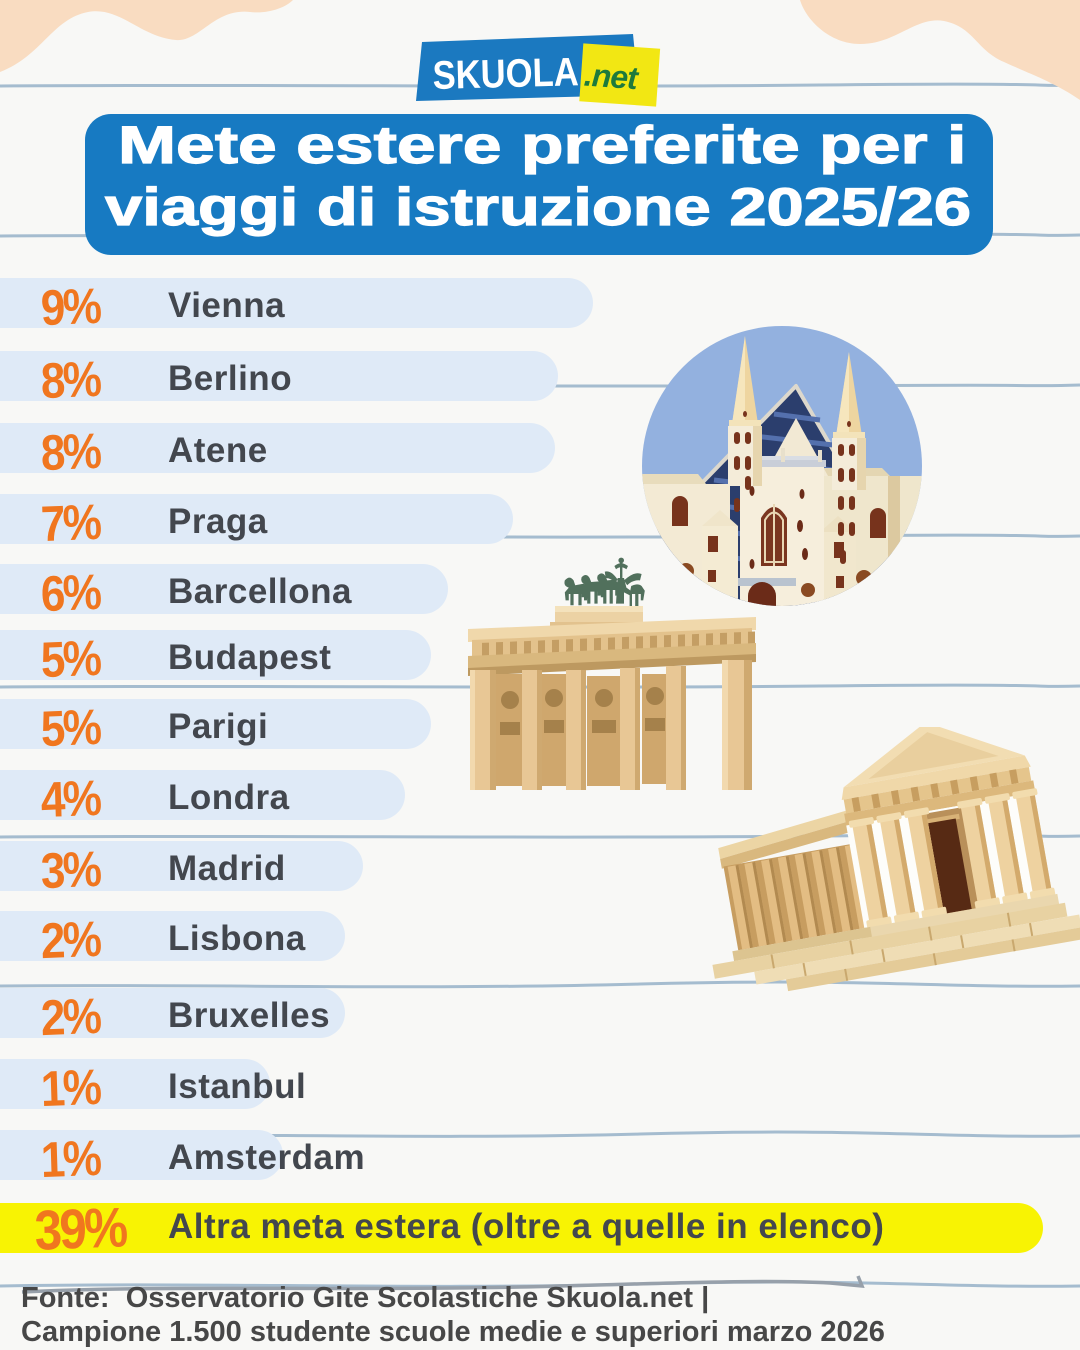  Describe the element at coordinates (612, 77) in the screenshot. I see `svg-text: .net` at that location.